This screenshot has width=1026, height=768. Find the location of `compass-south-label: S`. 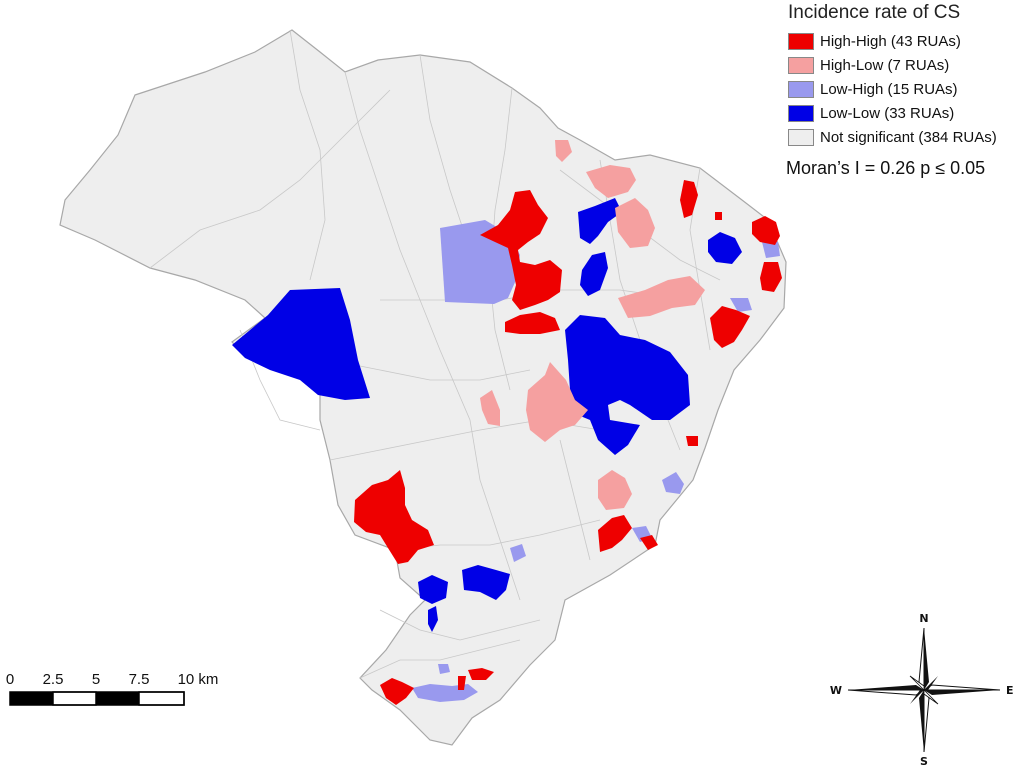

compass-south-label: S is located at coordinates (924, 761).